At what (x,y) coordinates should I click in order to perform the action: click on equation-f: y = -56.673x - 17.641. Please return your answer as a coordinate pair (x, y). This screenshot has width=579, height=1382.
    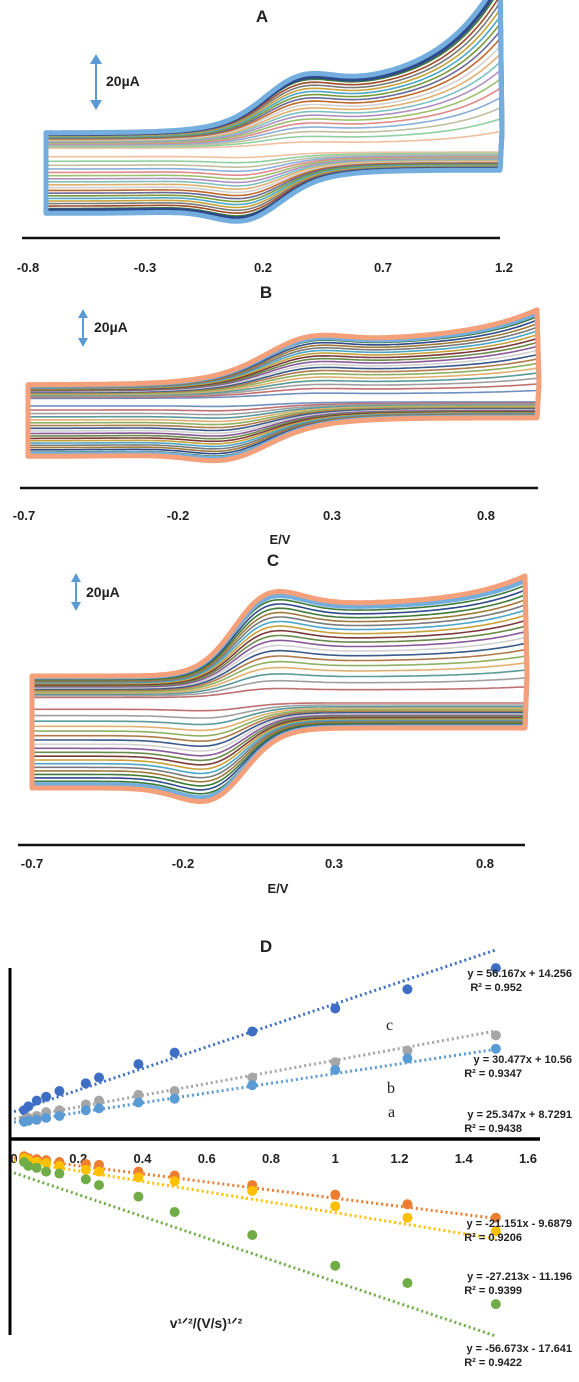
    Looking at the image, I should click on (520, 1349).